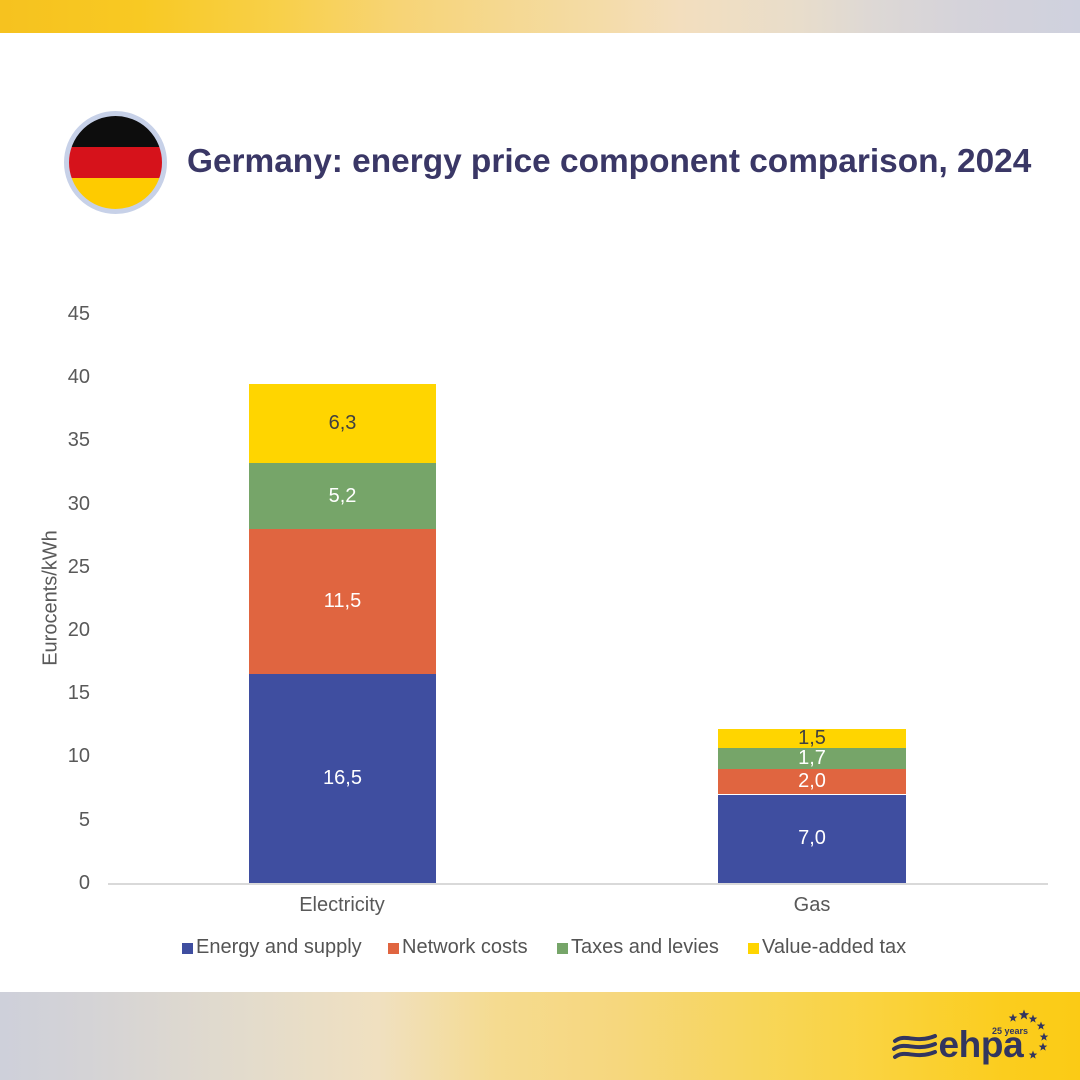  I want to click on svg-text: ehpa, so click(982, 1044).